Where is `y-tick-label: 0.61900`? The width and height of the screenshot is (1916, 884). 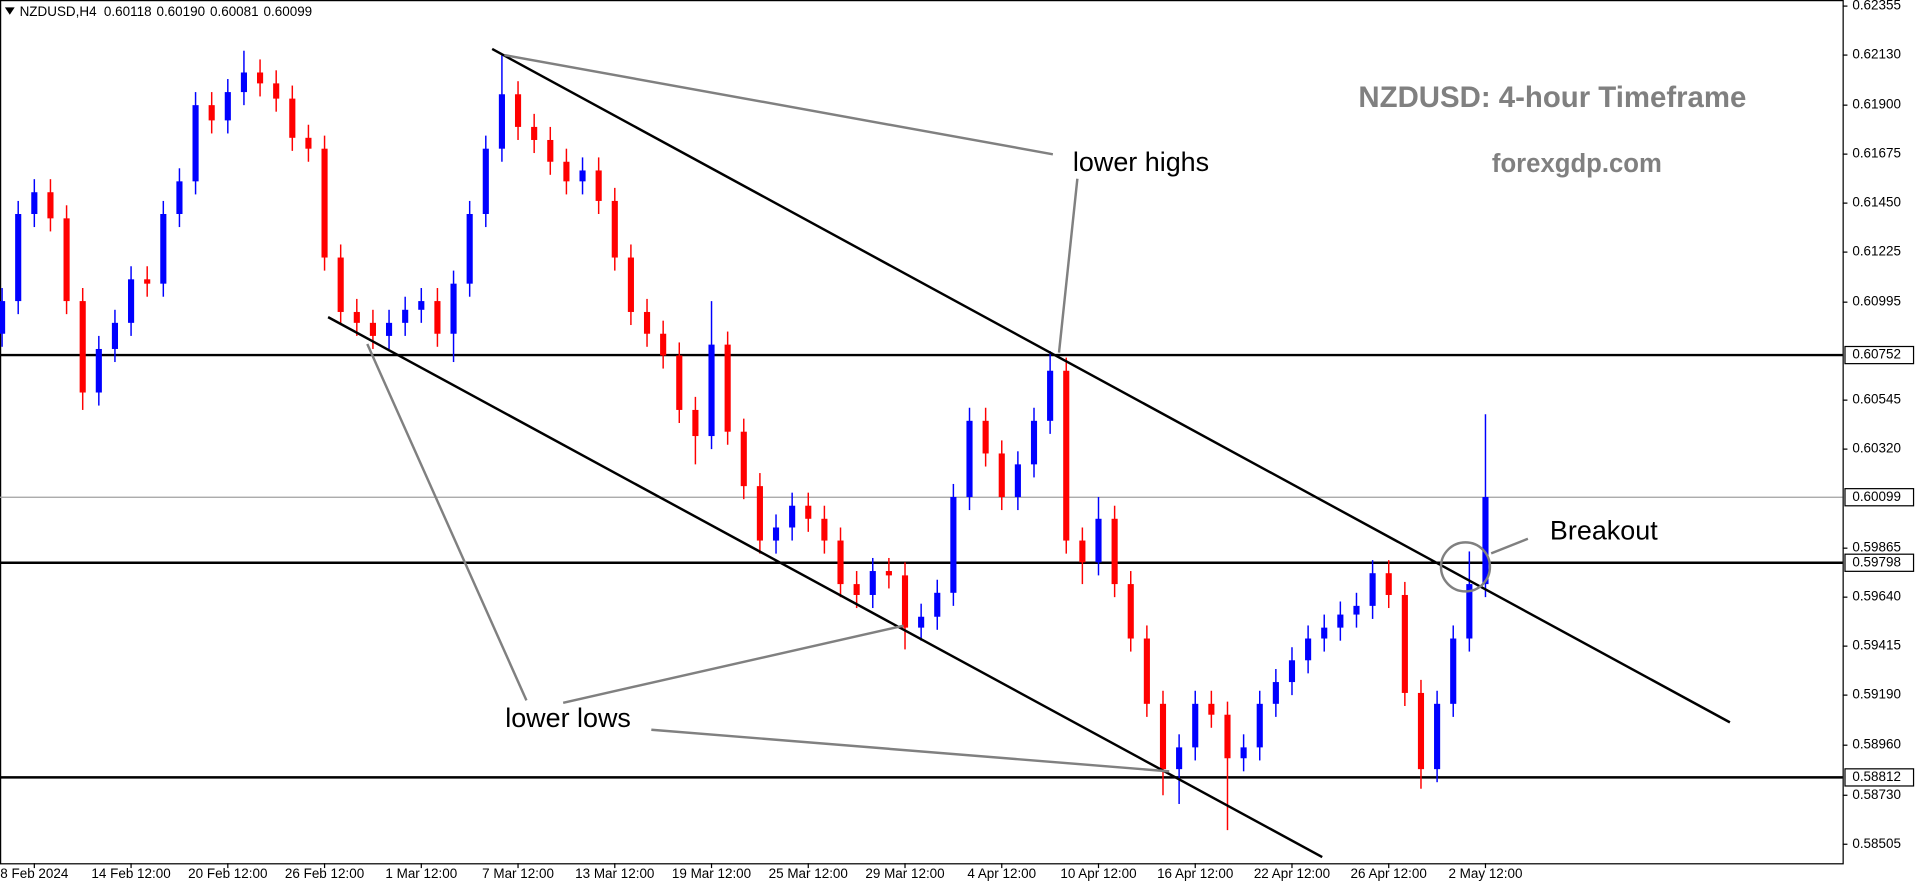 y-tick-label: 0.61900 is located at coordinates (1876, 104).